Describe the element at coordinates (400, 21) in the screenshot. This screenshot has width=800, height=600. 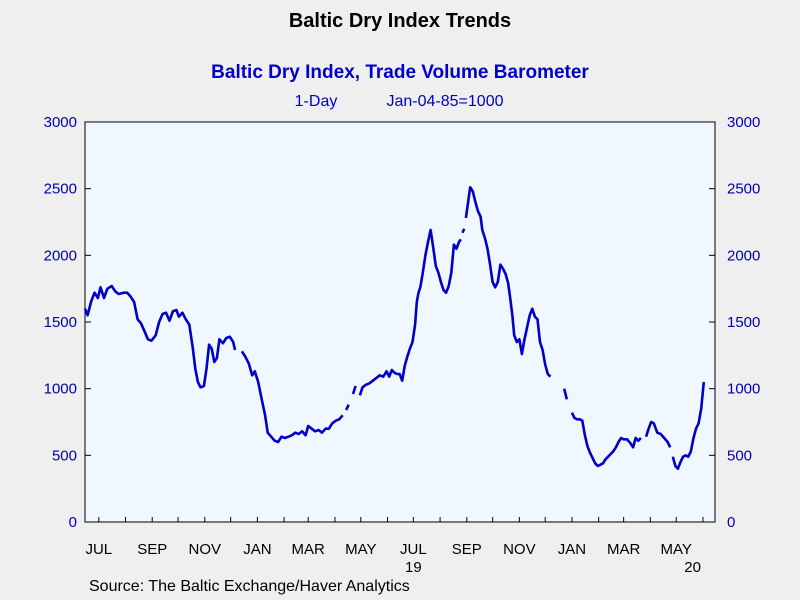
I see `page-title: Baltic Dry Index Trends` at that location.